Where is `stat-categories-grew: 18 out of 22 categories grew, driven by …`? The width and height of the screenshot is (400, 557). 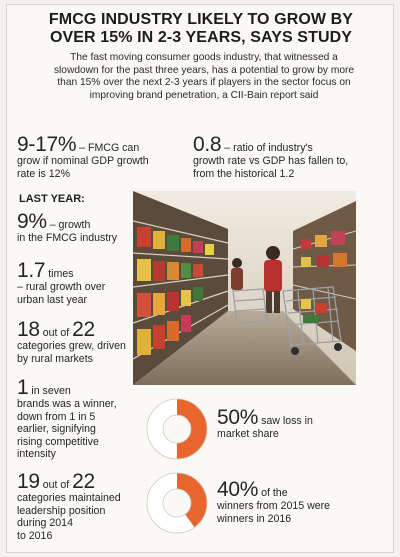 stat-categories-grew: 18 out of 22 categories grew, driven by … is located at coordinates (78, 342).